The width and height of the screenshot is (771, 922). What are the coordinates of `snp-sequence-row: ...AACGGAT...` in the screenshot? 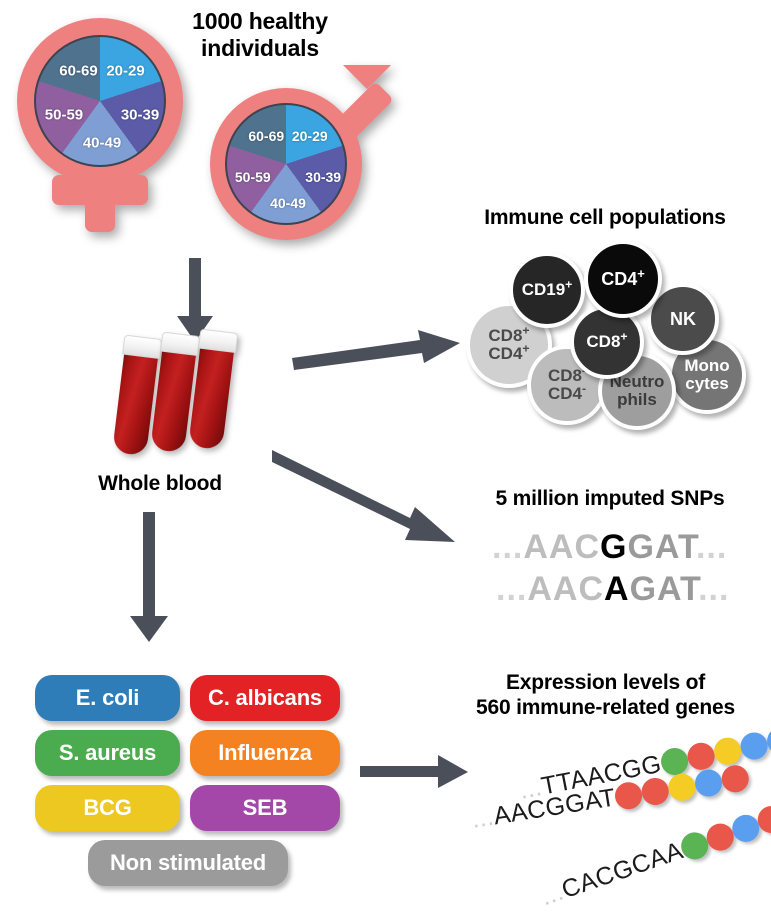 It's located at (609, 547).